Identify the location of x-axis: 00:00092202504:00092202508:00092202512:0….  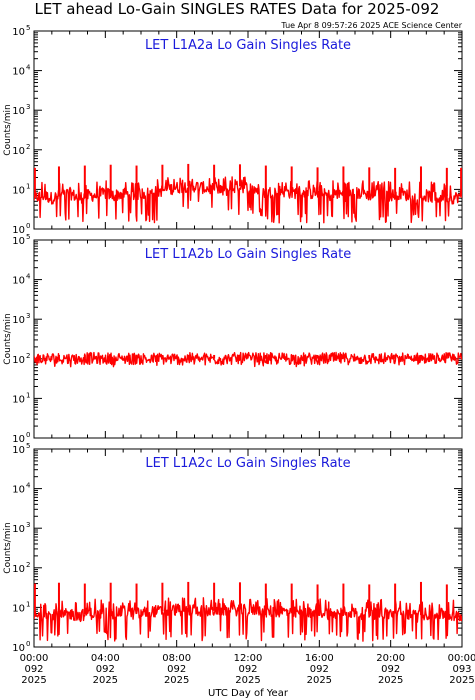
(247, 669).